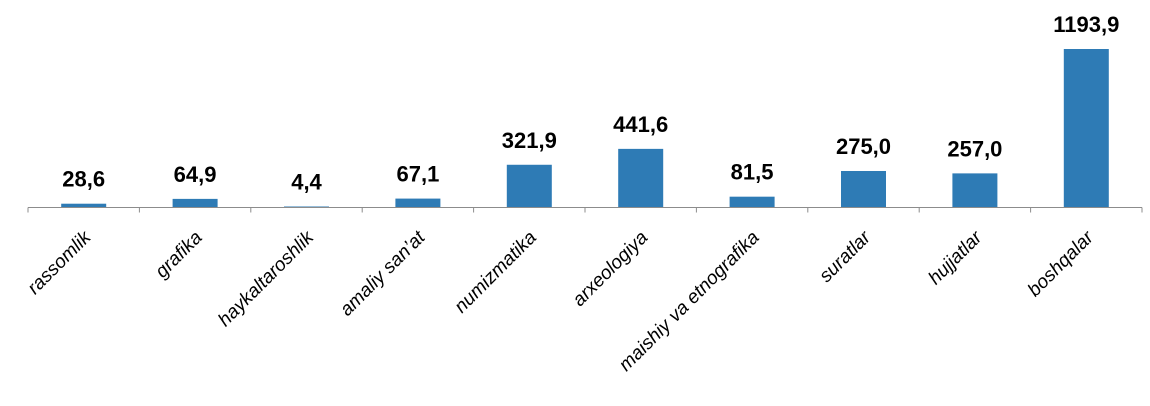 Image resolution: width=1150 pixels, height=406 pixels. What do you see at coordinates (266, 278) in the screenshot?
I see `category-label-2: haykaltaroshlik` at bounding box center [266, 278].